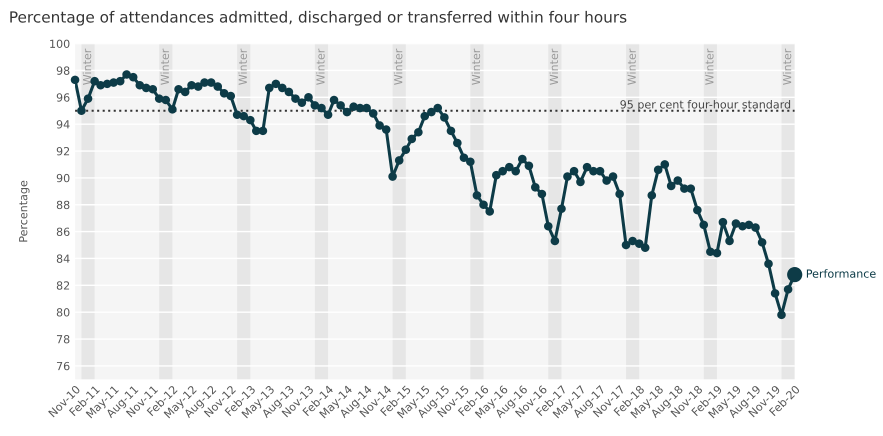 This screenshot has height=436, width=883. What do you see at coordinates (63, 97) in the screenshot?
I see `y-tick-label: 96` at bounding box center [63, 97].